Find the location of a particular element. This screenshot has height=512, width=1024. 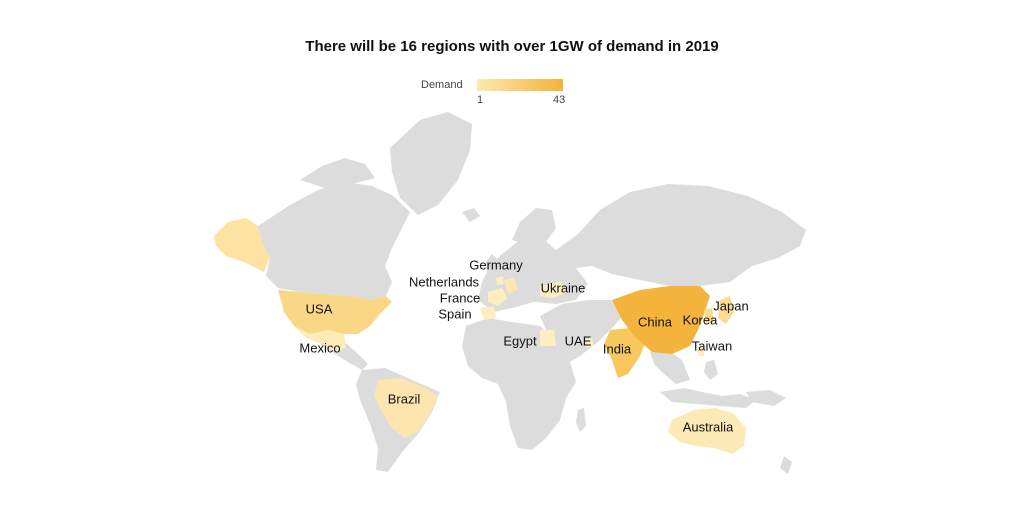

label-china: China is located at coordinates (655, 322).